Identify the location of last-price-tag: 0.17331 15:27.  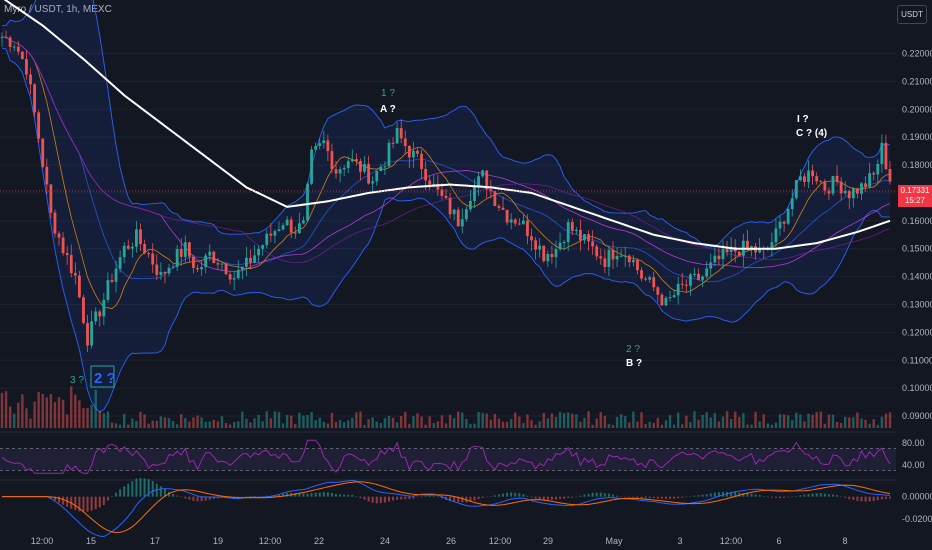
(915, 196).